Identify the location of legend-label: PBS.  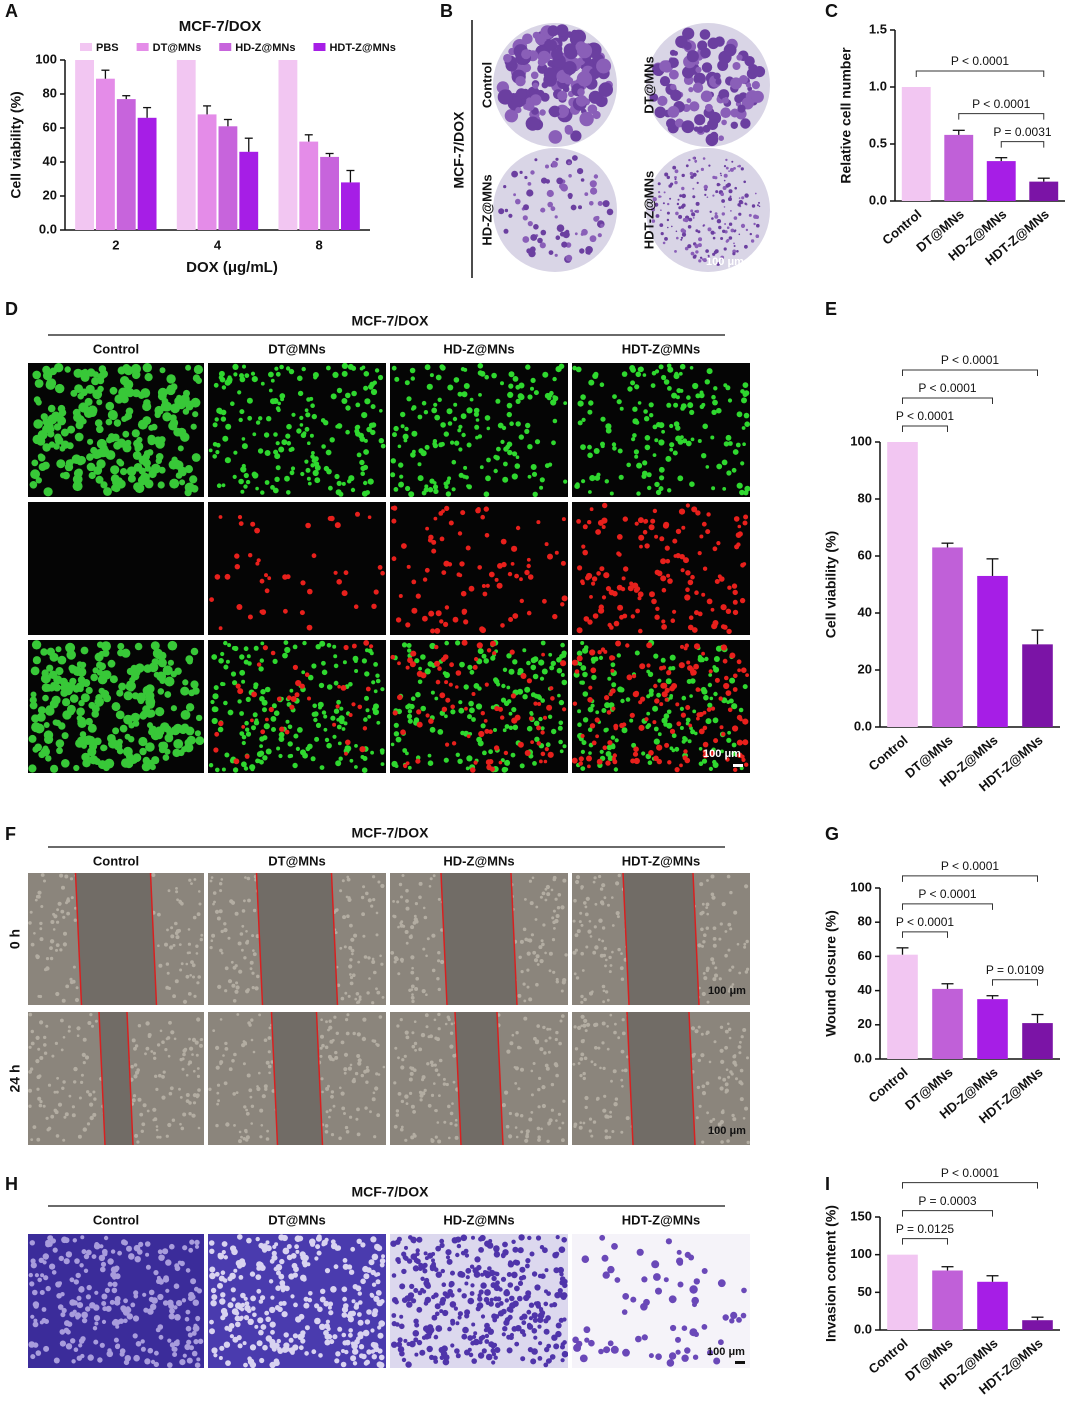
(107, 48).